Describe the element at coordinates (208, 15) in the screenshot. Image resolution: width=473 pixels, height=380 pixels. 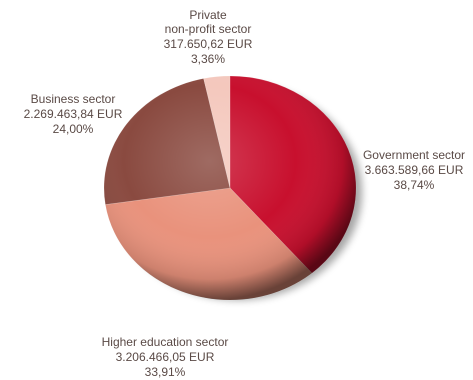
I see `label-private-nonprofit-name-line1: Private` at that location.